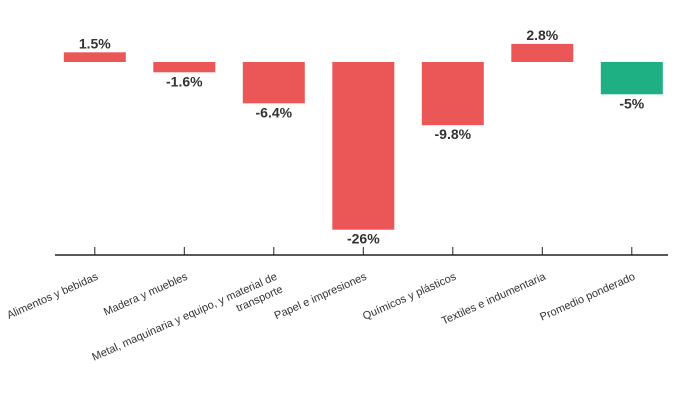 This screenshot has width=680, height=404. Describe the element at coordinates (631, 103) in the screenshot. I see `value-label-6: -5%` at that location.